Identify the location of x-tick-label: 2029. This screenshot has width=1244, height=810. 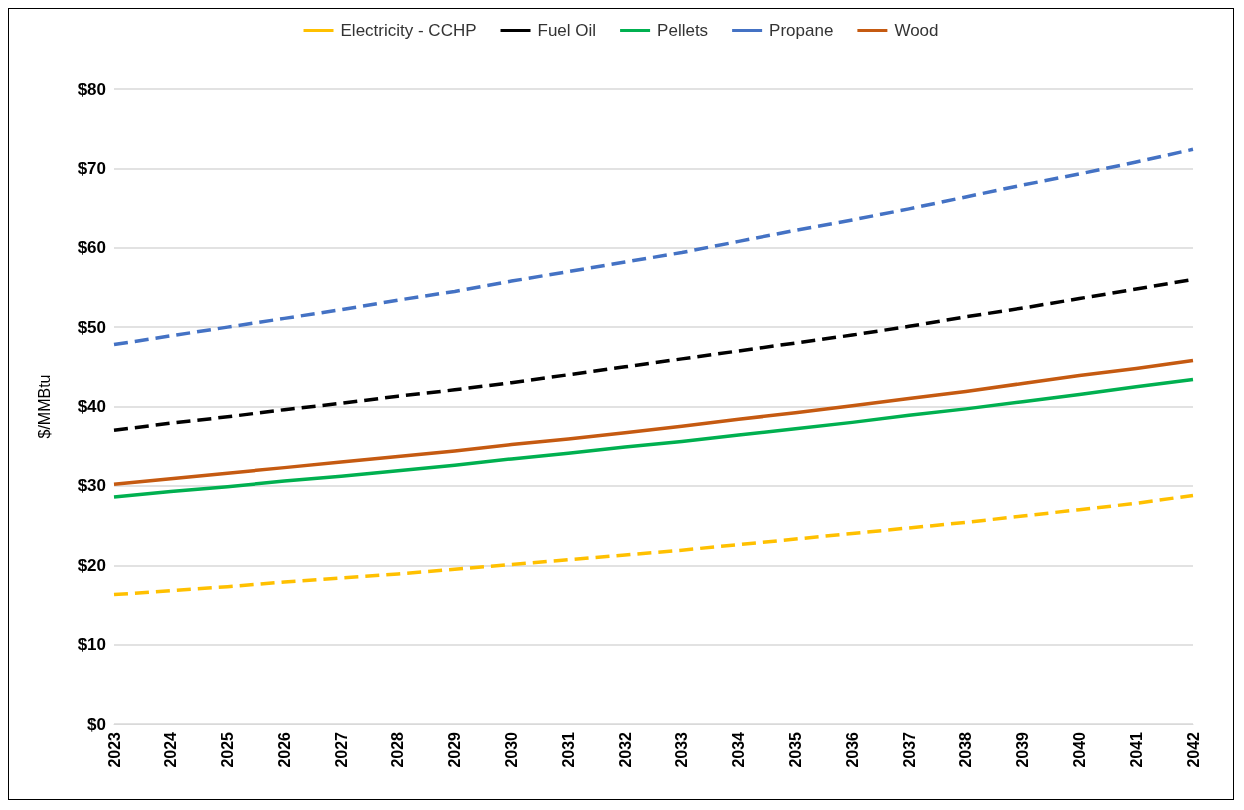
(455, 749).